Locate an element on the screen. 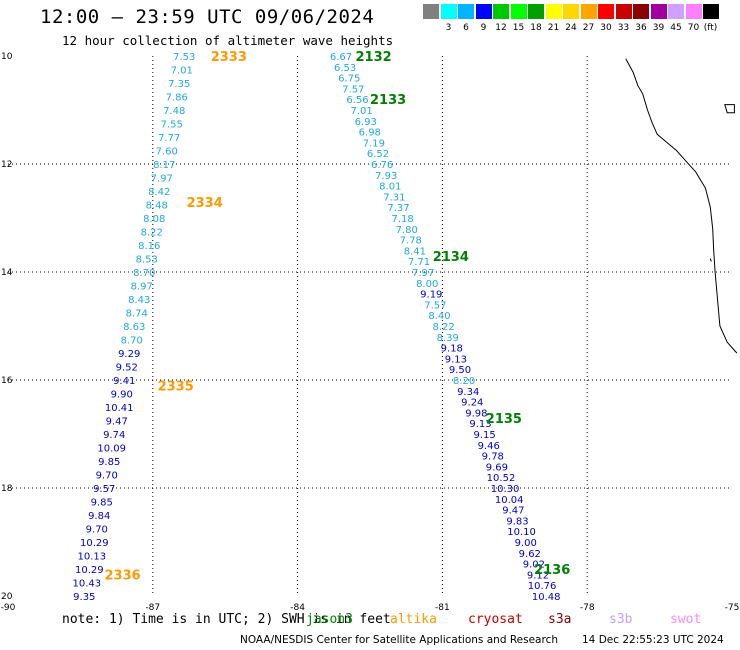 This screenshot has height=650, width=740. swh-value-track-2132: 6.67 is located at coordinates (341, 57).